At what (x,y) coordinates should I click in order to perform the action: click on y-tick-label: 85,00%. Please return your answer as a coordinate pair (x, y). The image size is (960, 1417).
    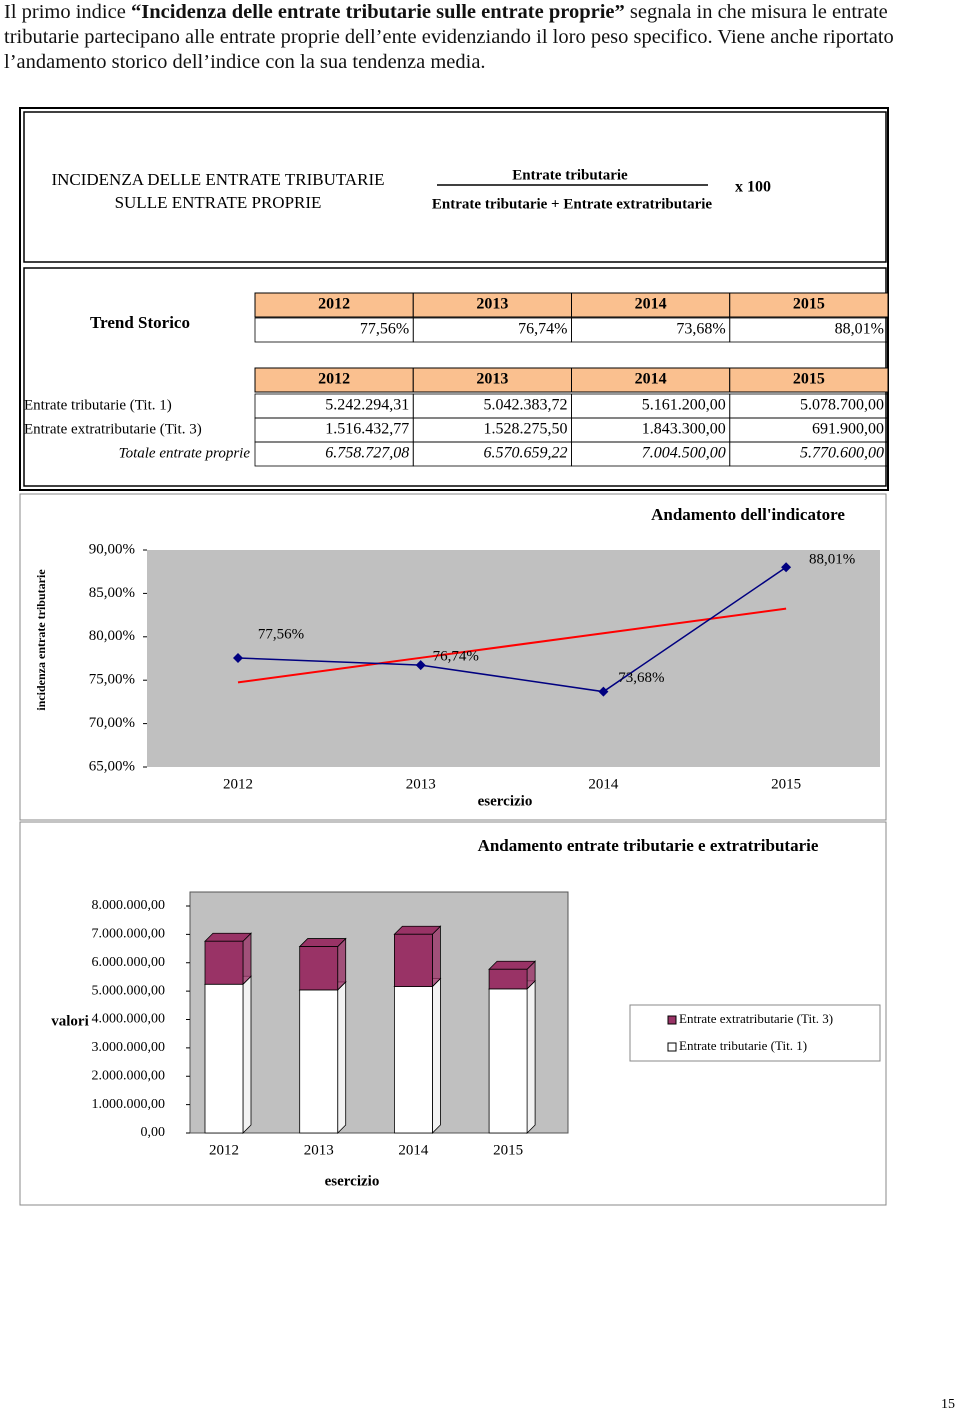
    Looking at the image, I should click on (112, 593).